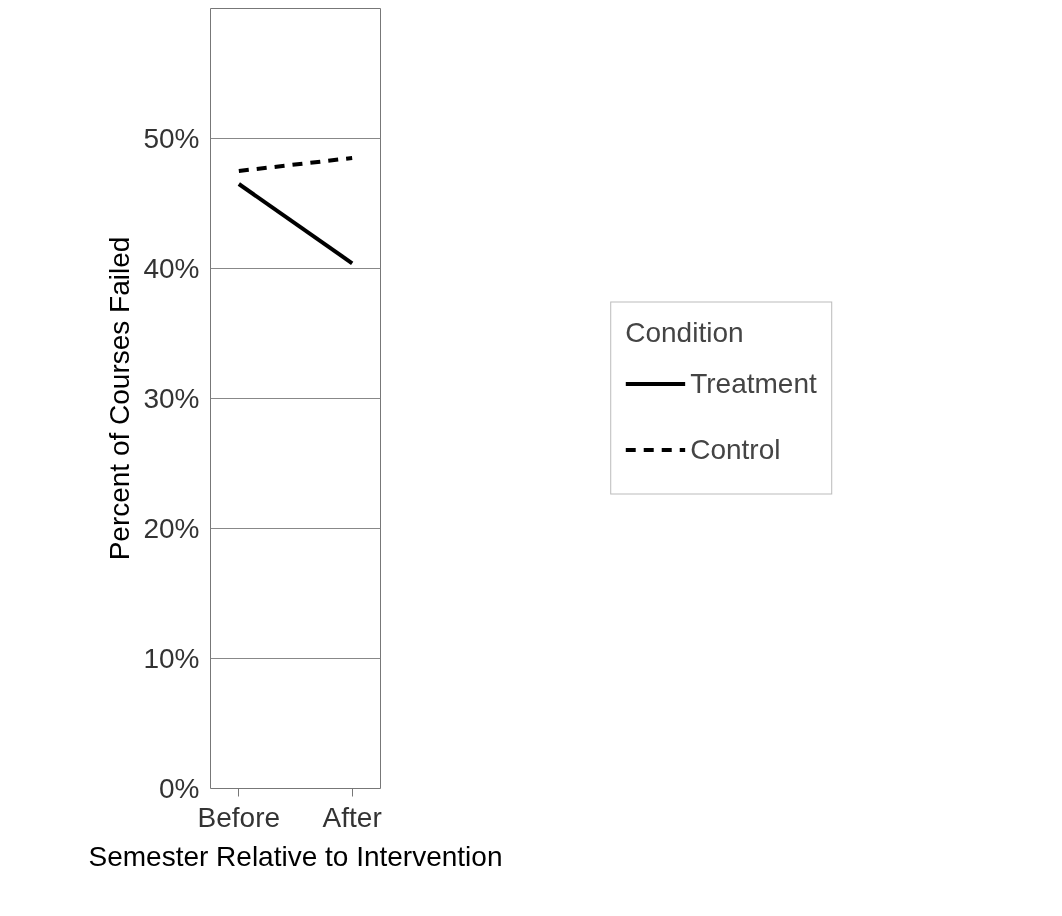  Describe the element at coordinates (239, 817) in the screenshot. I see `x-tick-label: Before` at that location.